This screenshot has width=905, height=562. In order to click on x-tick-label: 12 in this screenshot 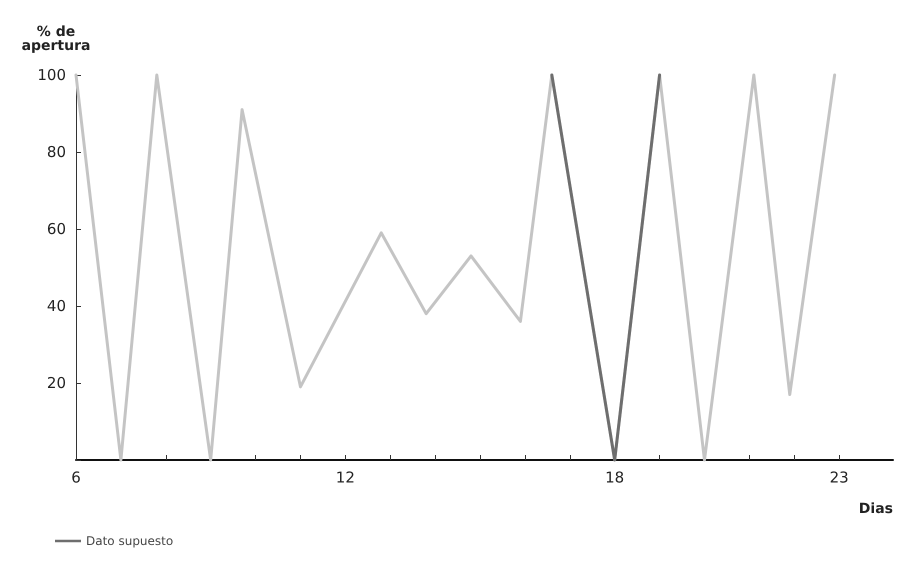, I will do `click(345, 477)`.